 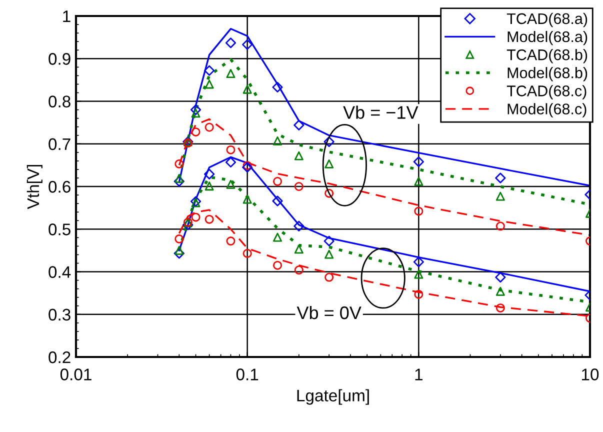 I want to click on y-tick-label: 0.8, so click(x=59, y=102).